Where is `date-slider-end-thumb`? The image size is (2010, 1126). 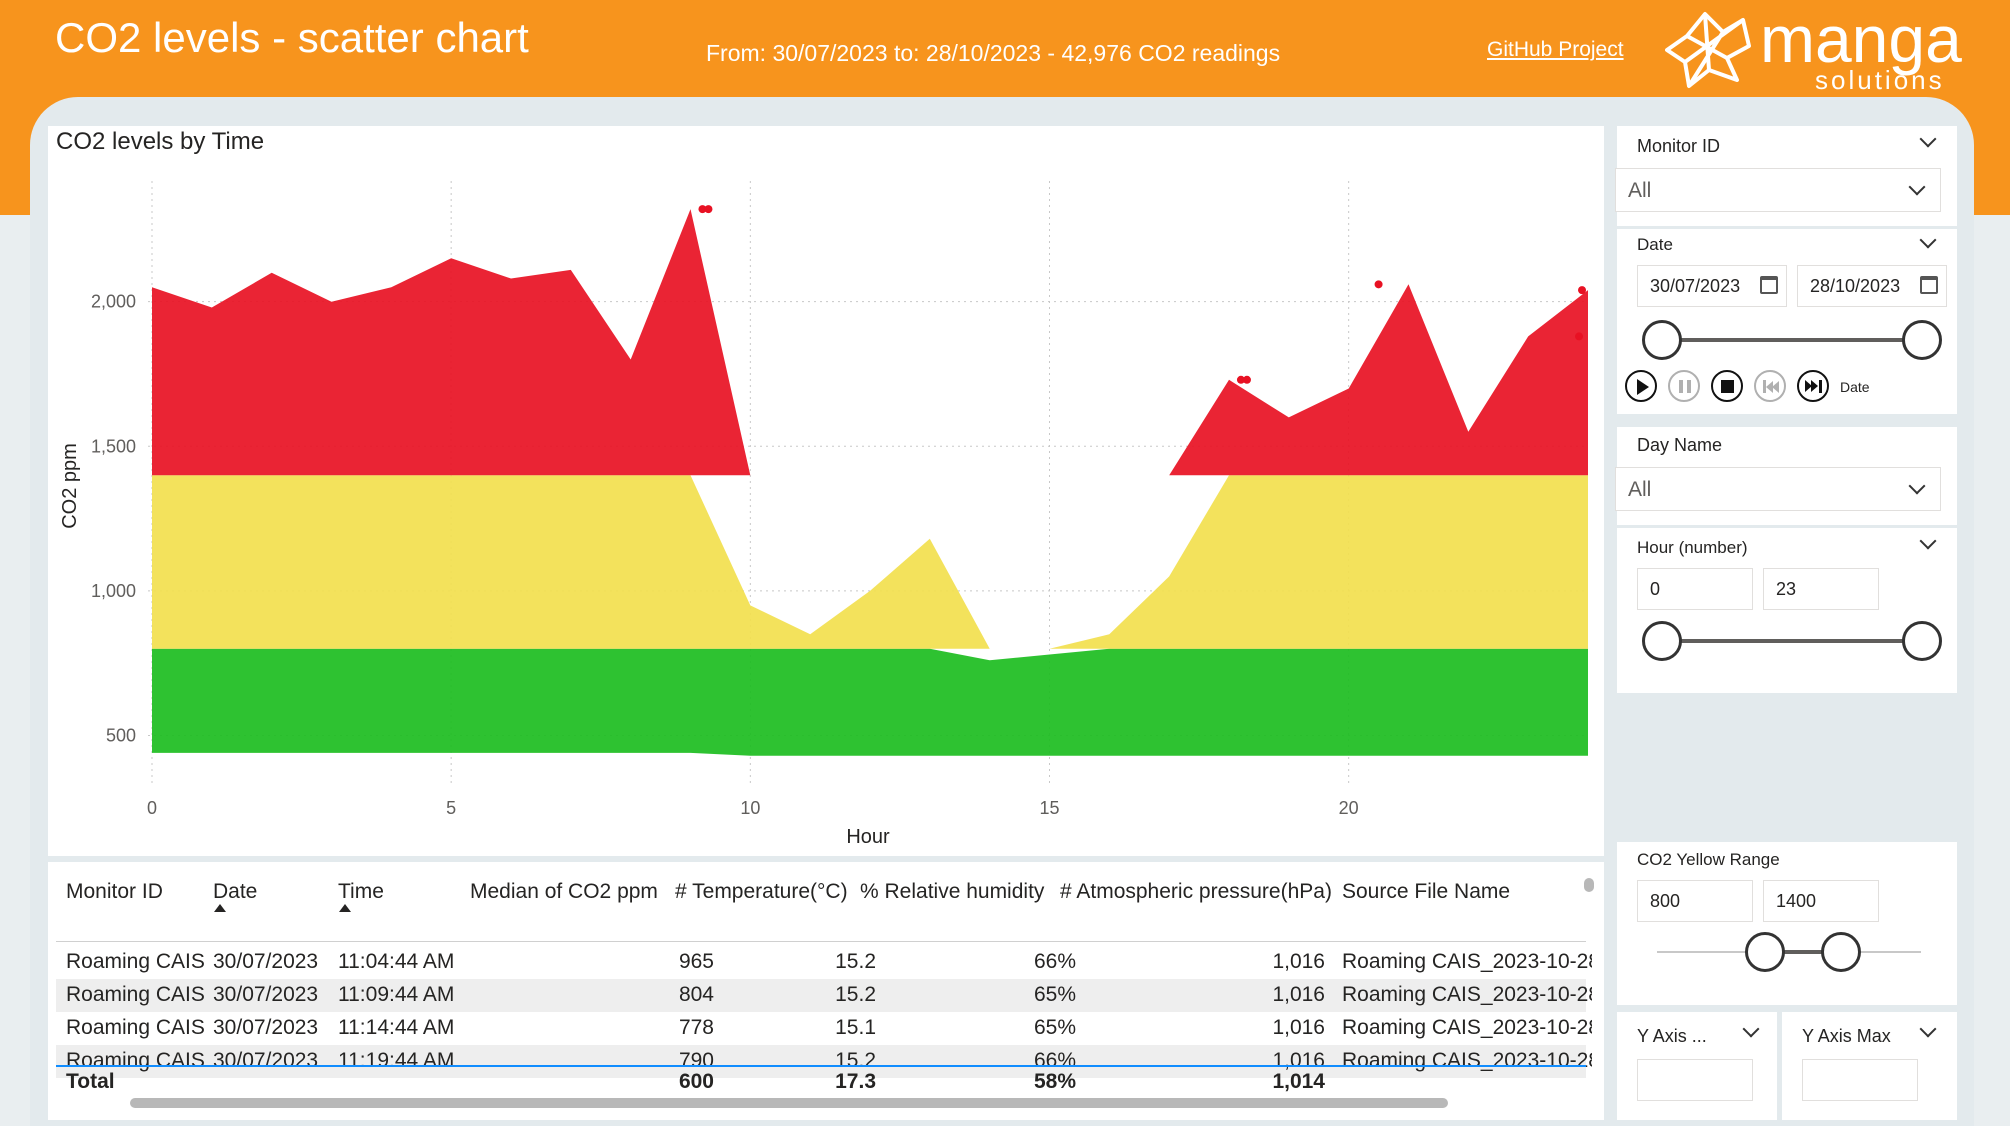
date-slider-end-thumb is located at coordinates (1922, 340).